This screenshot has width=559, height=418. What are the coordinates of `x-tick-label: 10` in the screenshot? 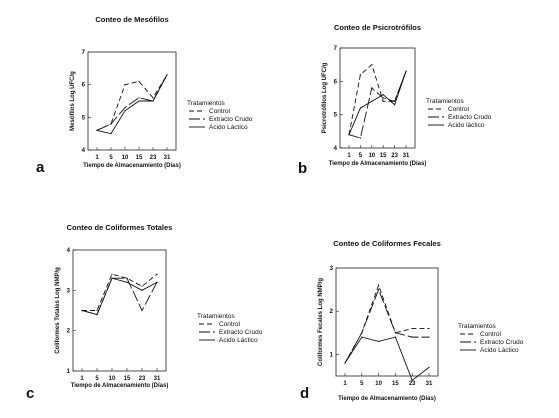 It's located at (378, 384).